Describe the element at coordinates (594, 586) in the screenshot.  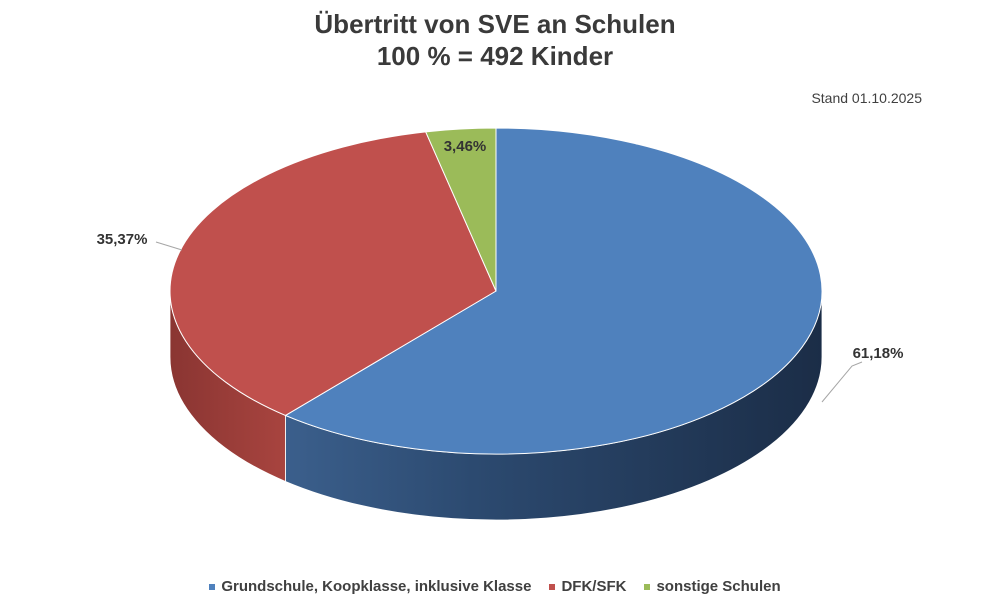
I see `legend-label-dfk-sfk: DFK/SFK` at that location.